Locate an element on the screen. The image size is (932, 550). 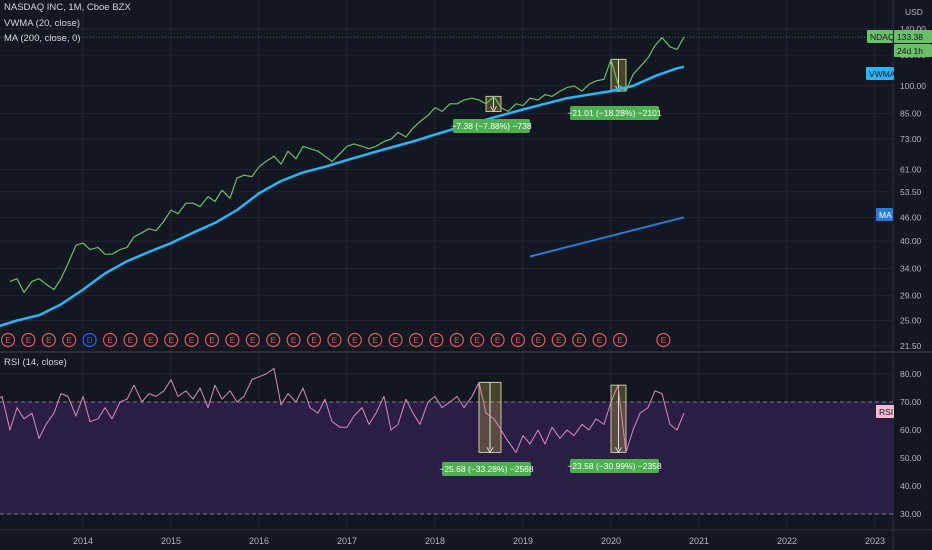
currency-label: USD is located at coordinates (914, 12).